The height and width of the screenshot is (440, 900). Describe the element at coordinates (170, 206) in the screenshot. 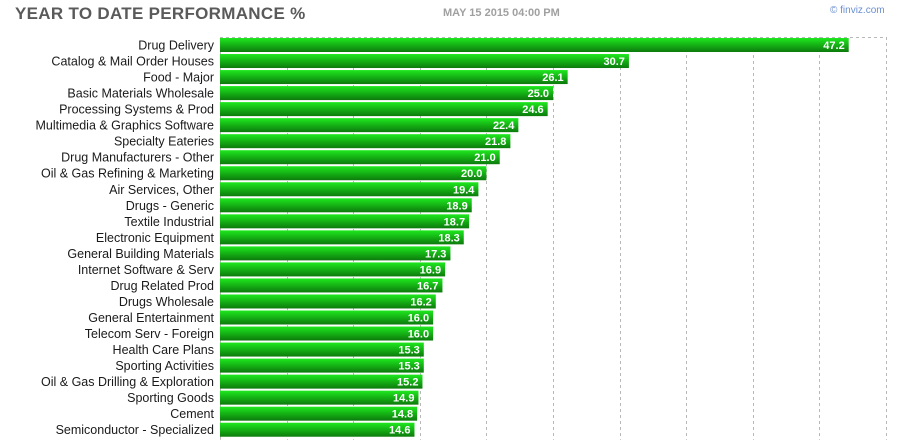

I see `category-label: Drugs - Generic` at that location.